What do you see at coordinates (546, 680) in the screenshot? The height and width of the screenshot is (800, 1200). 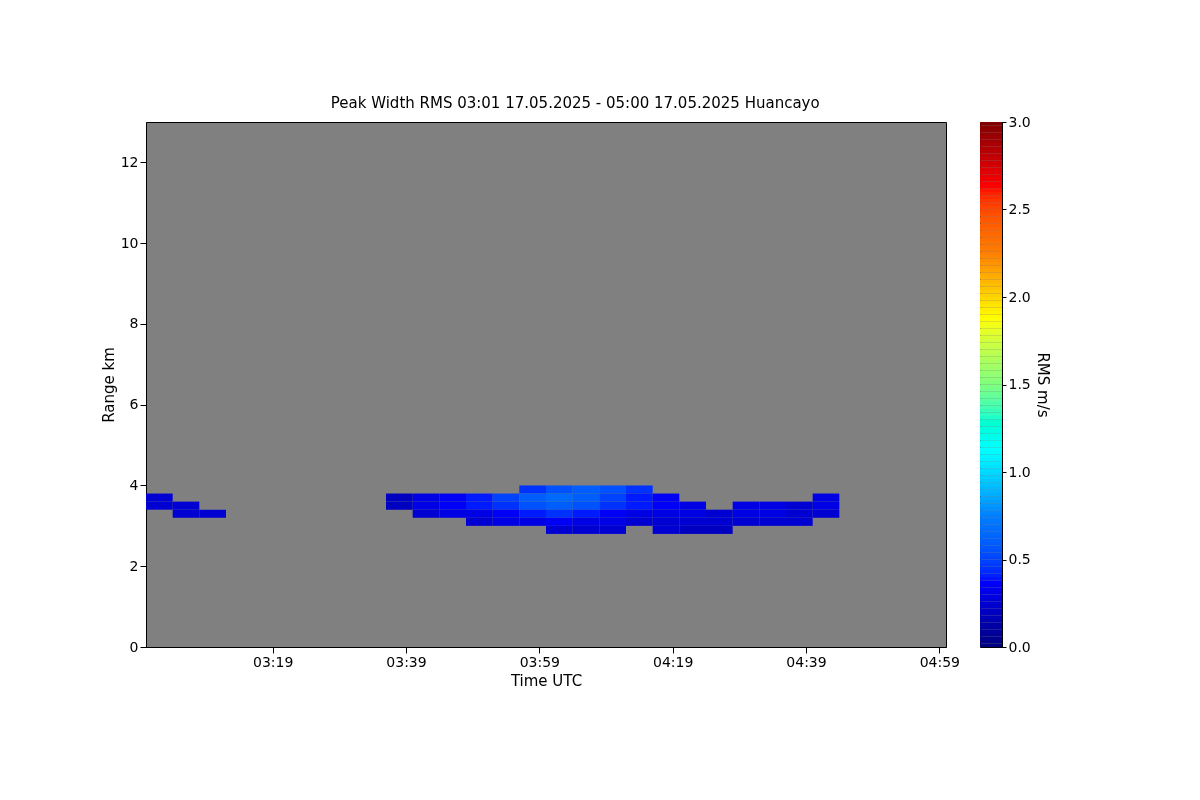 I see `x-axis-title: Time UTC` at bounding box center [546, 680].